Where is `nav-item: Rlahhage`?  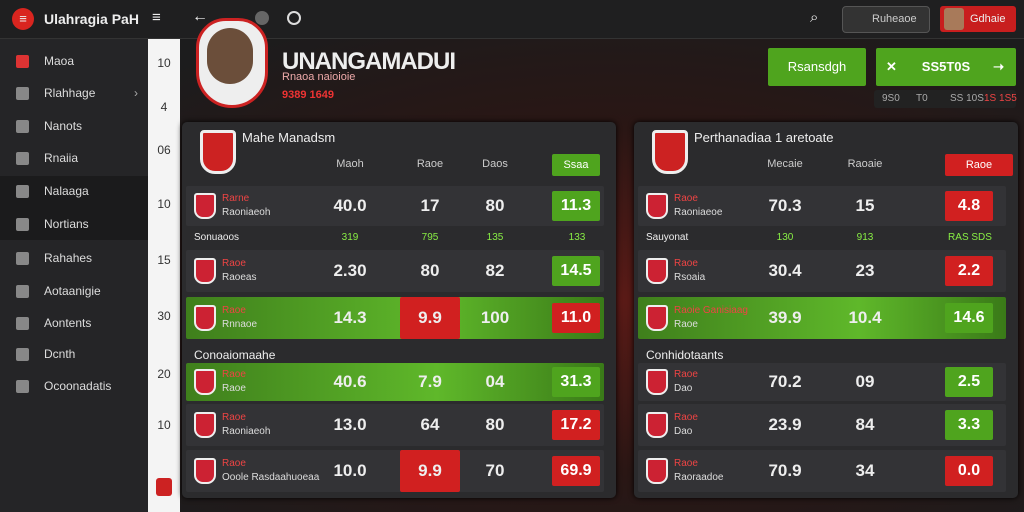
nav-item: Rlahhage is located at coordinates (70, 93).